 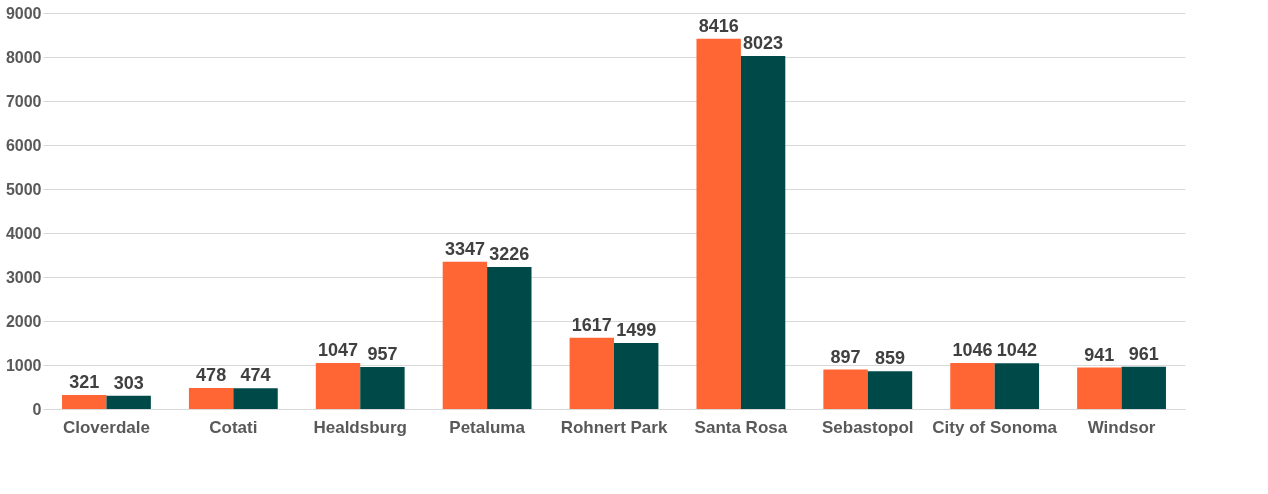 What do you see at coordinates (995, 427) in the screenshot?
I see `x-tick-label: City of Sonoma` at bounding box center [995, 427].